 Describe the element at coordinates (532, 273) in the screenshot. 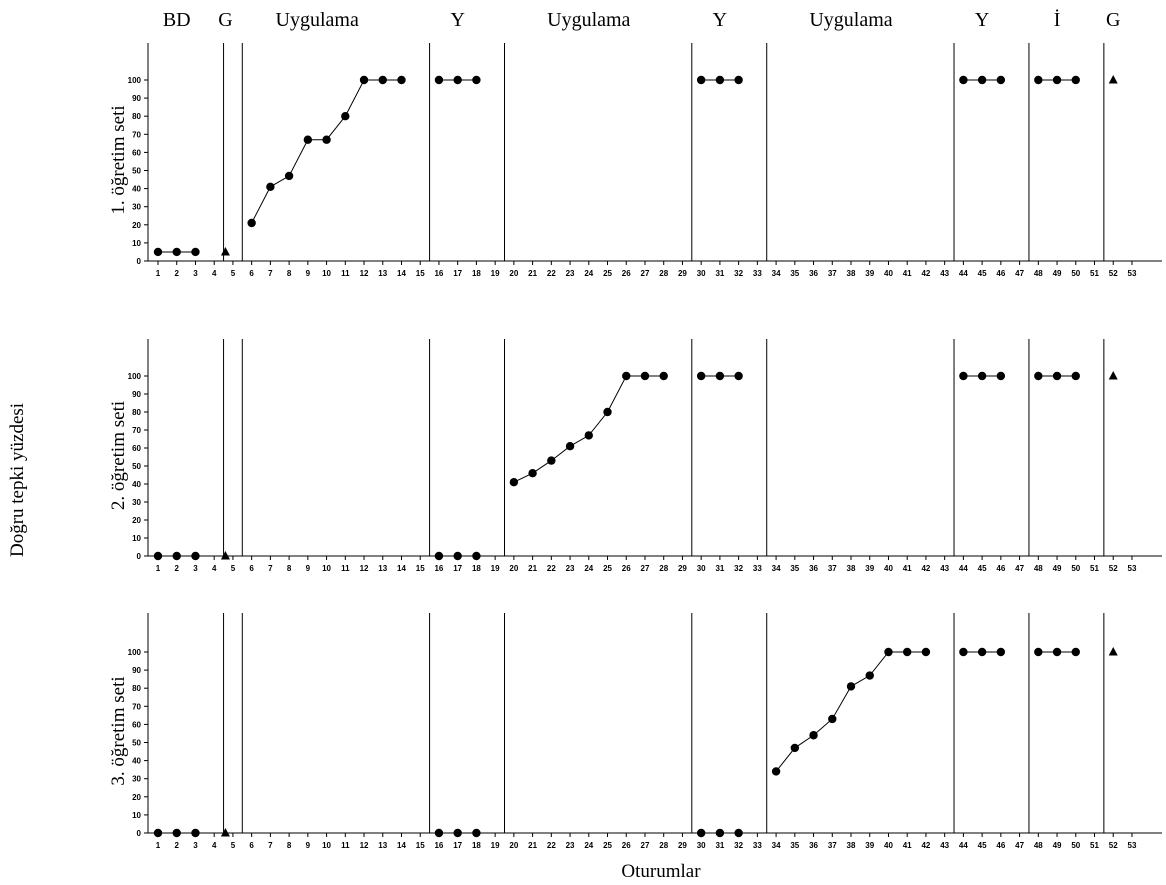

I see `x-tick-label: 21` at that location.